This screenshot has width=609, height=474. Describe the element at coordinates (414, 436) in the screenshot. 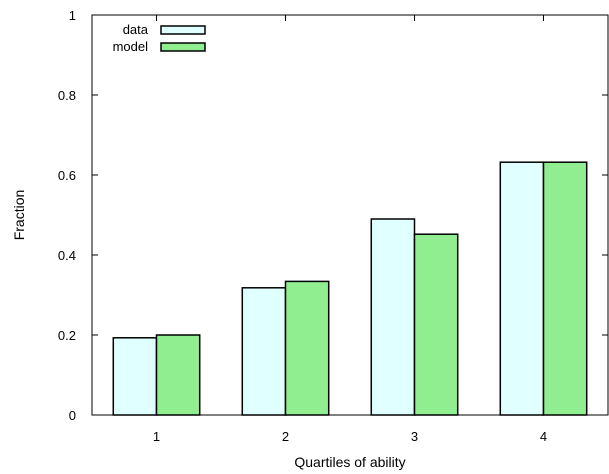

I see `x-tick-label: 3` at that location.